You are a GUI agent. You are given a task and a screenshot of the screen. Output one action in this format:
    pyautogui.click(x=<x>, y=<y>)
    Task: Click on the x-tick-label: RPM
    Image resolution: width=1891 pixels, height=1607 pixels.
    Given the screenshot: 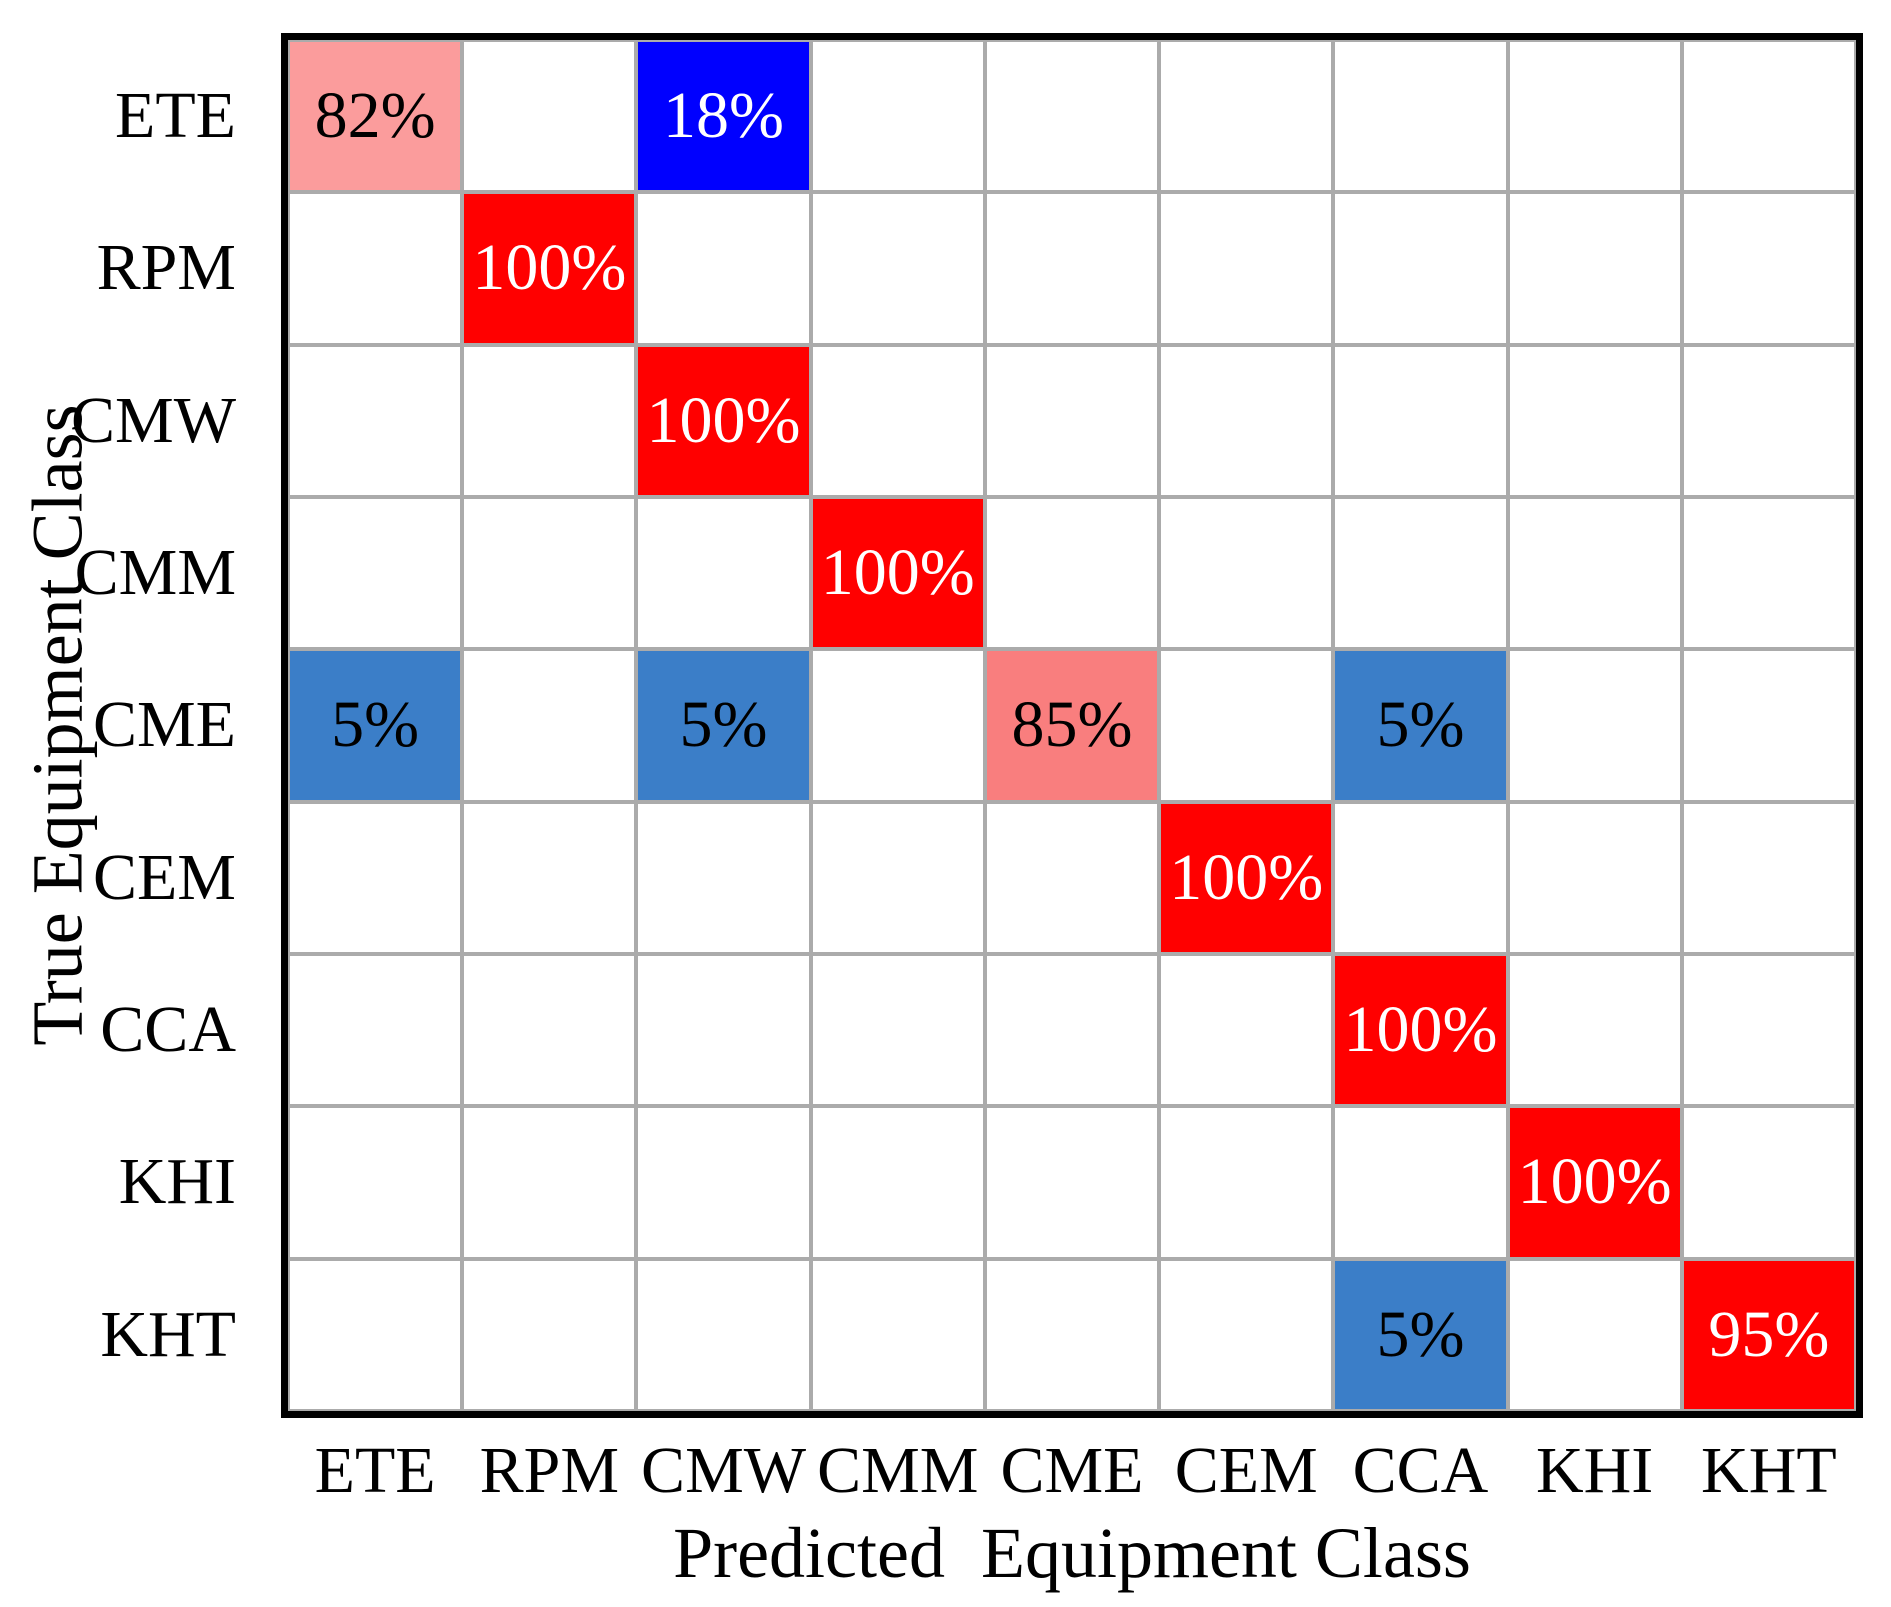 What is the action you would take?
    pyautogui.click(x=549, y=1470)
    